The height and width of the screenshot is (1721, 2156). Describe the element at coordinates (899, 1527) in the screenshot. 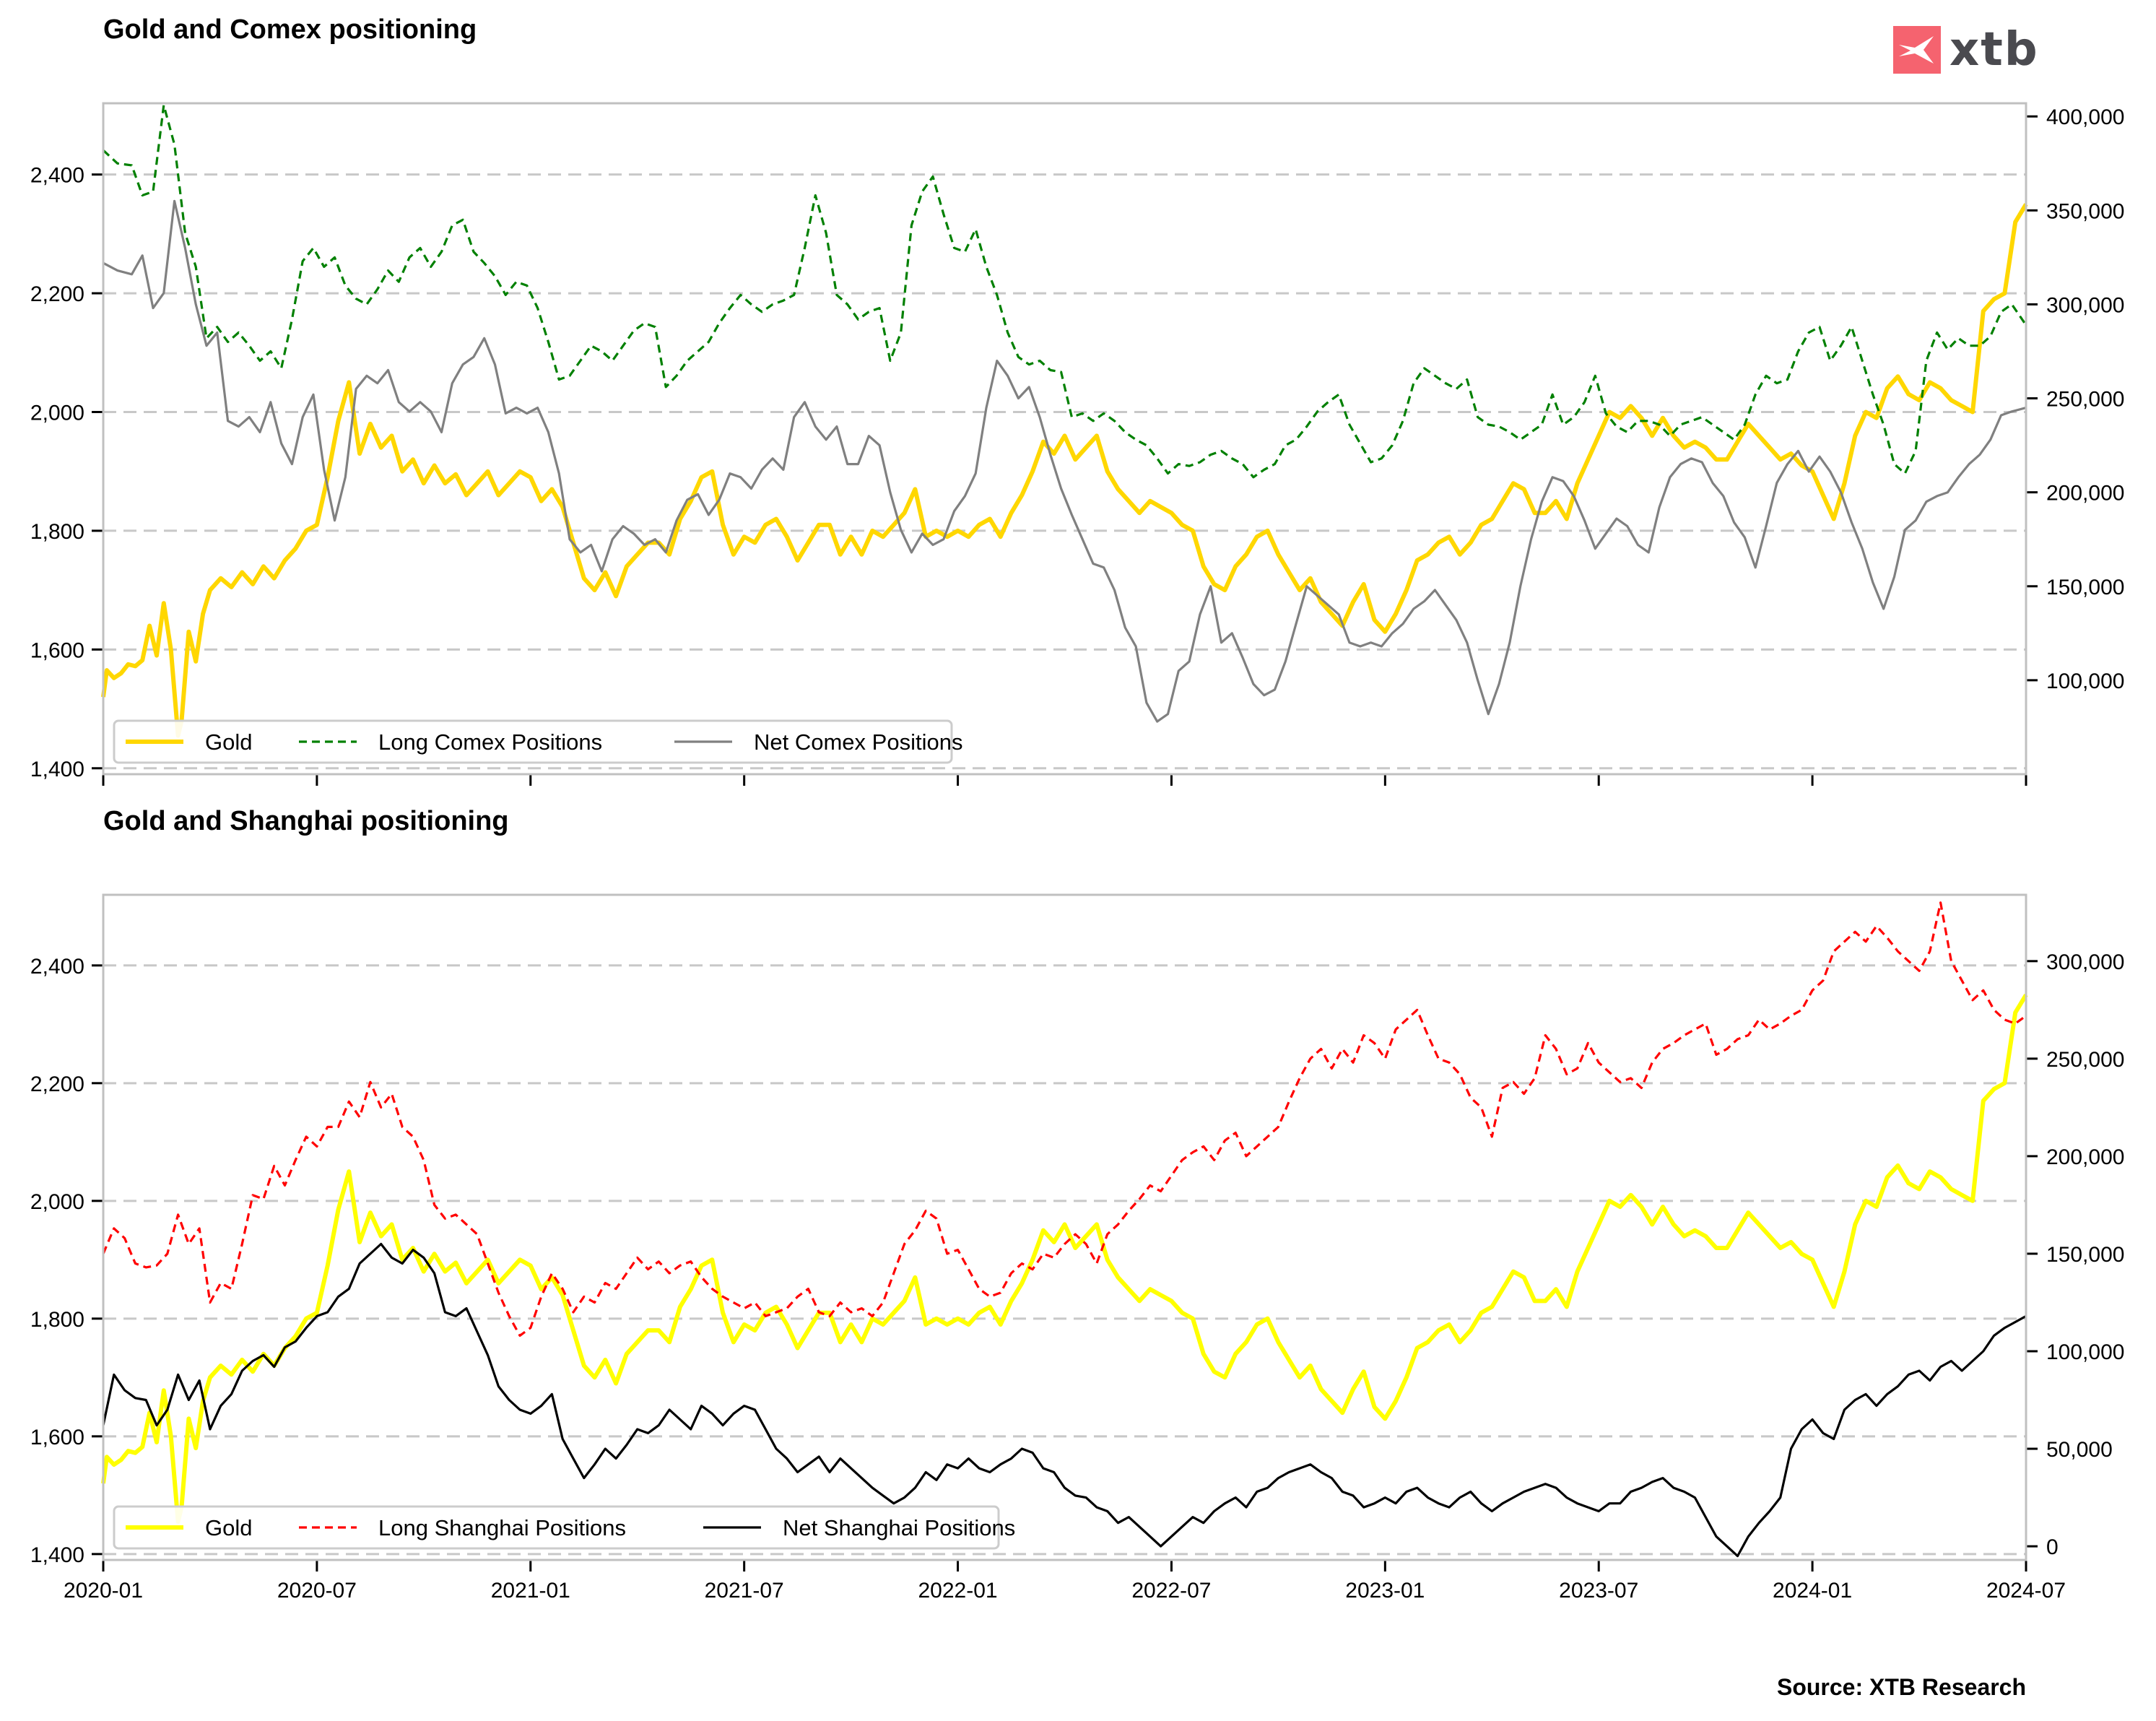

I see `legend-label: Net Shanghai Positions` at that location.